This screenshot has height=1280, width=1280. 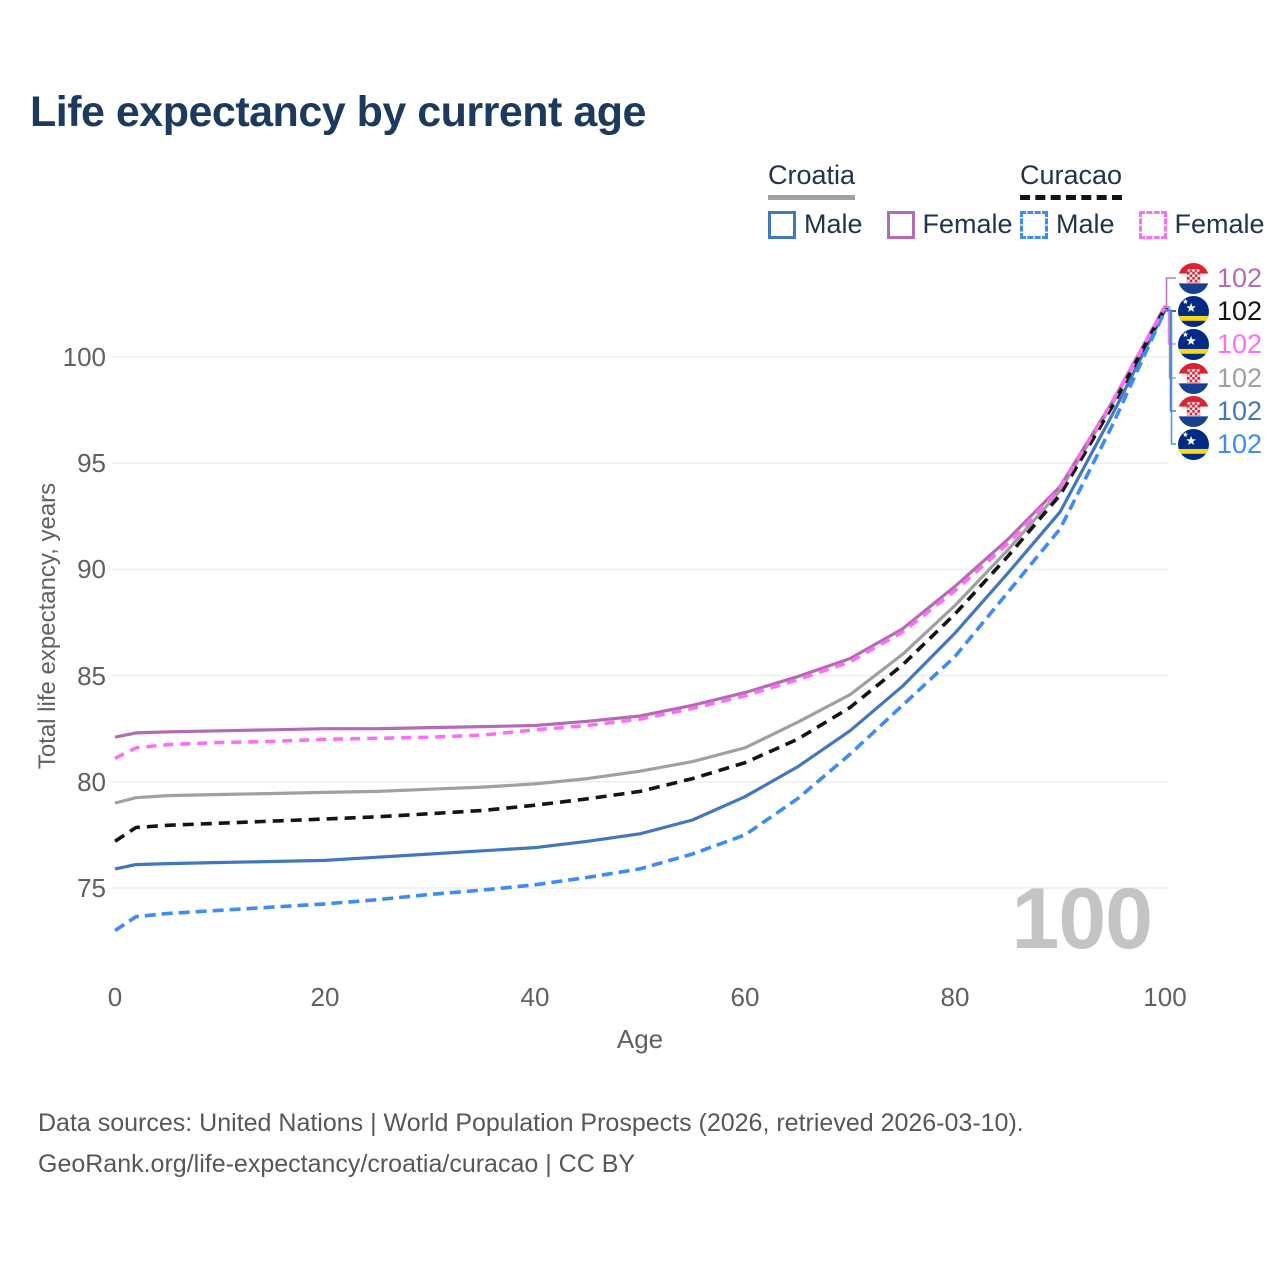 I want to click on y-tick-label-85: 85, so click(x=91, y=675).